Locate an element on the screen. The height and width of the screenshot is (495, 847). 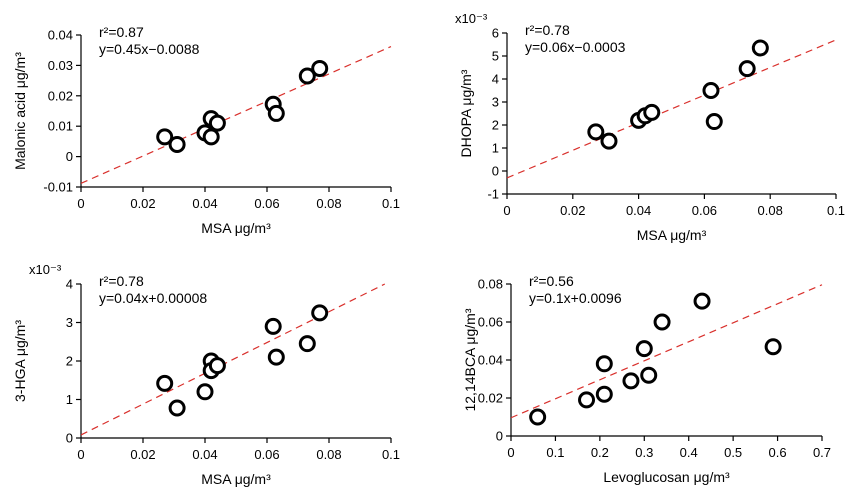
r-squared-label: r²=0.87 is located at coordinates (121, 32).